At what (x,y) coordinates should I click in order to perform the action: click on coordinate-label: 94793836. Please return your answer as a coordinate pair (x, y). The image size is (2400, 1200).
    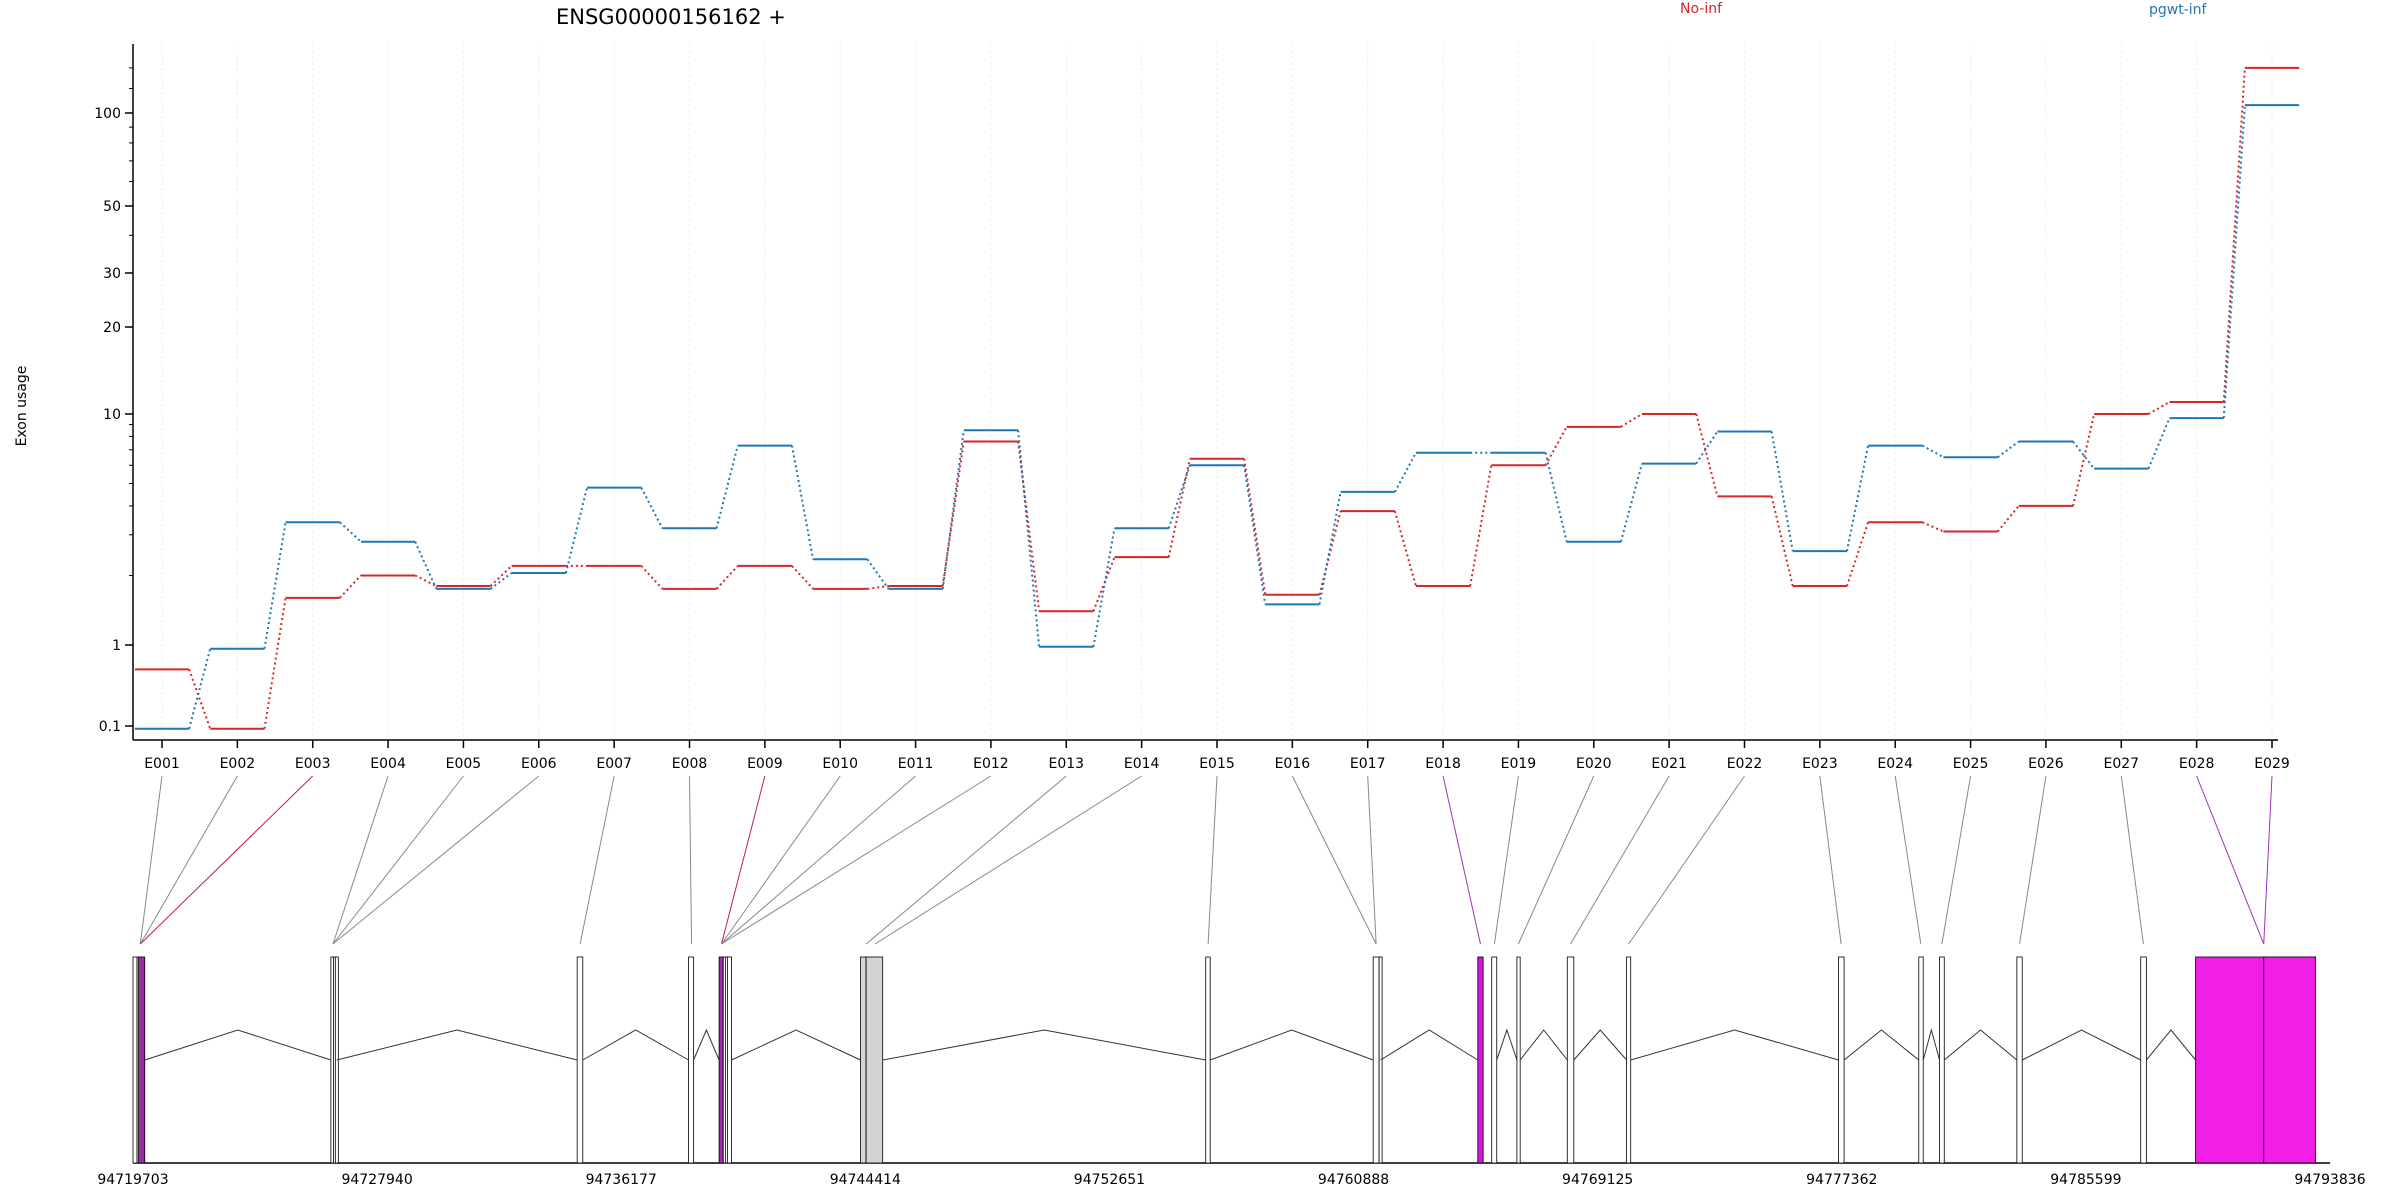
    Looking at the image, I should click on (2329, 1180).